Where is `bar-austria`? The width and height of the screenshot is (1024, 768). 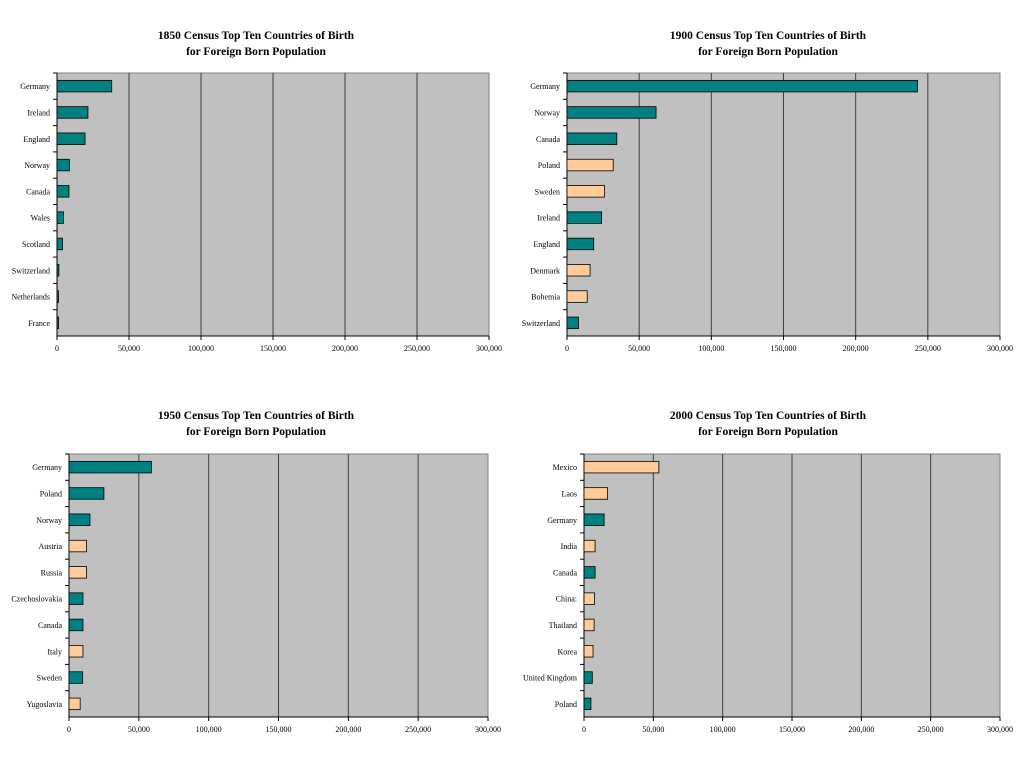 bar-austria is located at coordinates (77, 546).